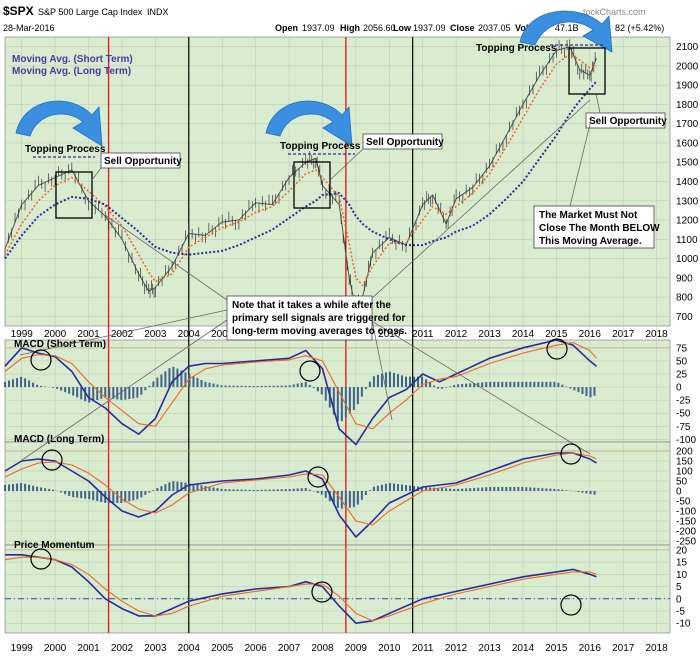  Describe the element at coordinates (599, 228) in the screenshot. I see `market-line-2: Close The Month BELOW` at that location.